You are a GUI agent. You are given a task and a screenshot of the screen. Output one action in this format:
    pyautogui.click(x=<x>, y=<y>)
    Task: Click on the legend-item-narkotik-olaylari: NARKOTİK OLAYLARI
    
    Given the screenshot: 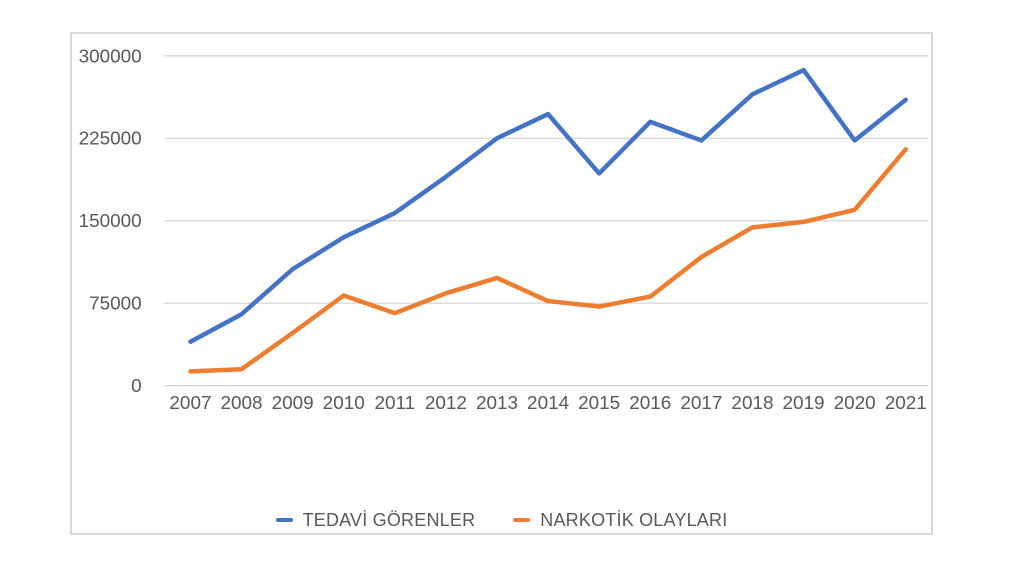 What is the action you would take?
    pyautogui.click(x=620, y=520)
    